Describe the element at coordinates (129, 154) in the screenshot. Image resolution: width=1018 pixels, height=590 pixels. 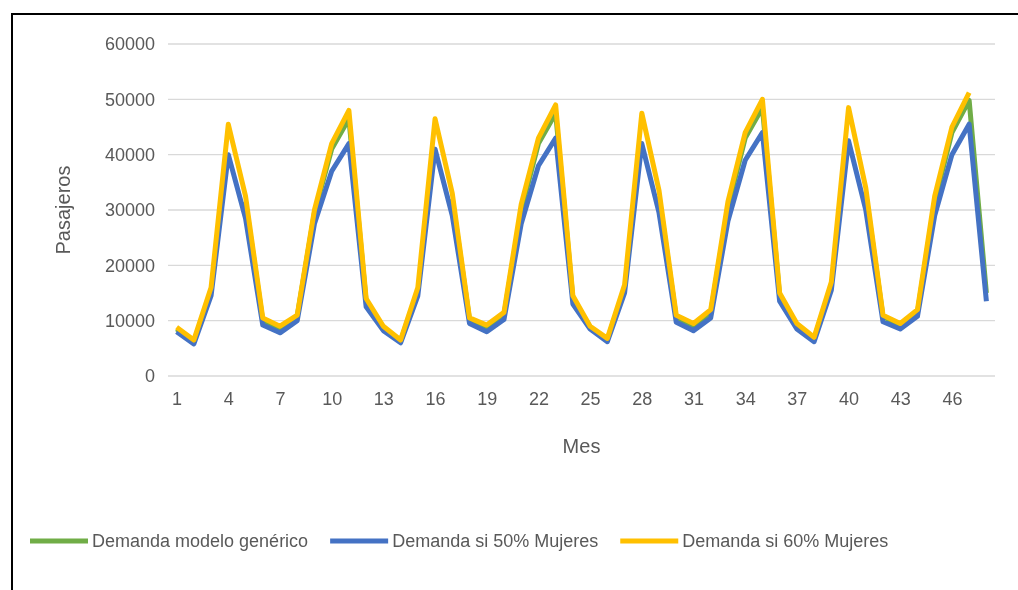
I see `y-tick-label: 40000` at that location.